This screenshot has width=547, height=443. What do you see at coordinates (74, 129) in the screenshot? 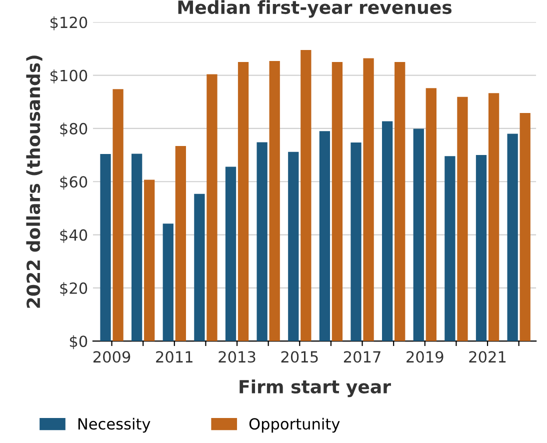
I see `y-tick-label: $80` at bounding box center [74, 129].